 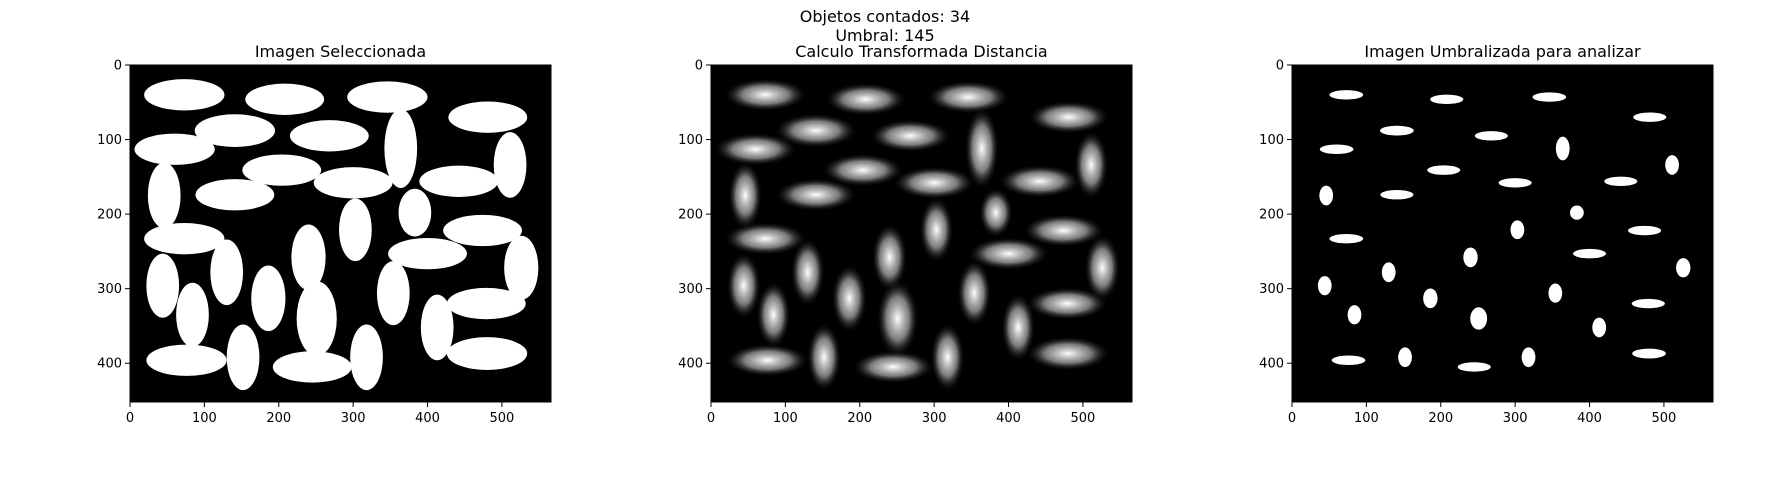 I want to click on x-tick-label: 300, so click(x=934, y=418).